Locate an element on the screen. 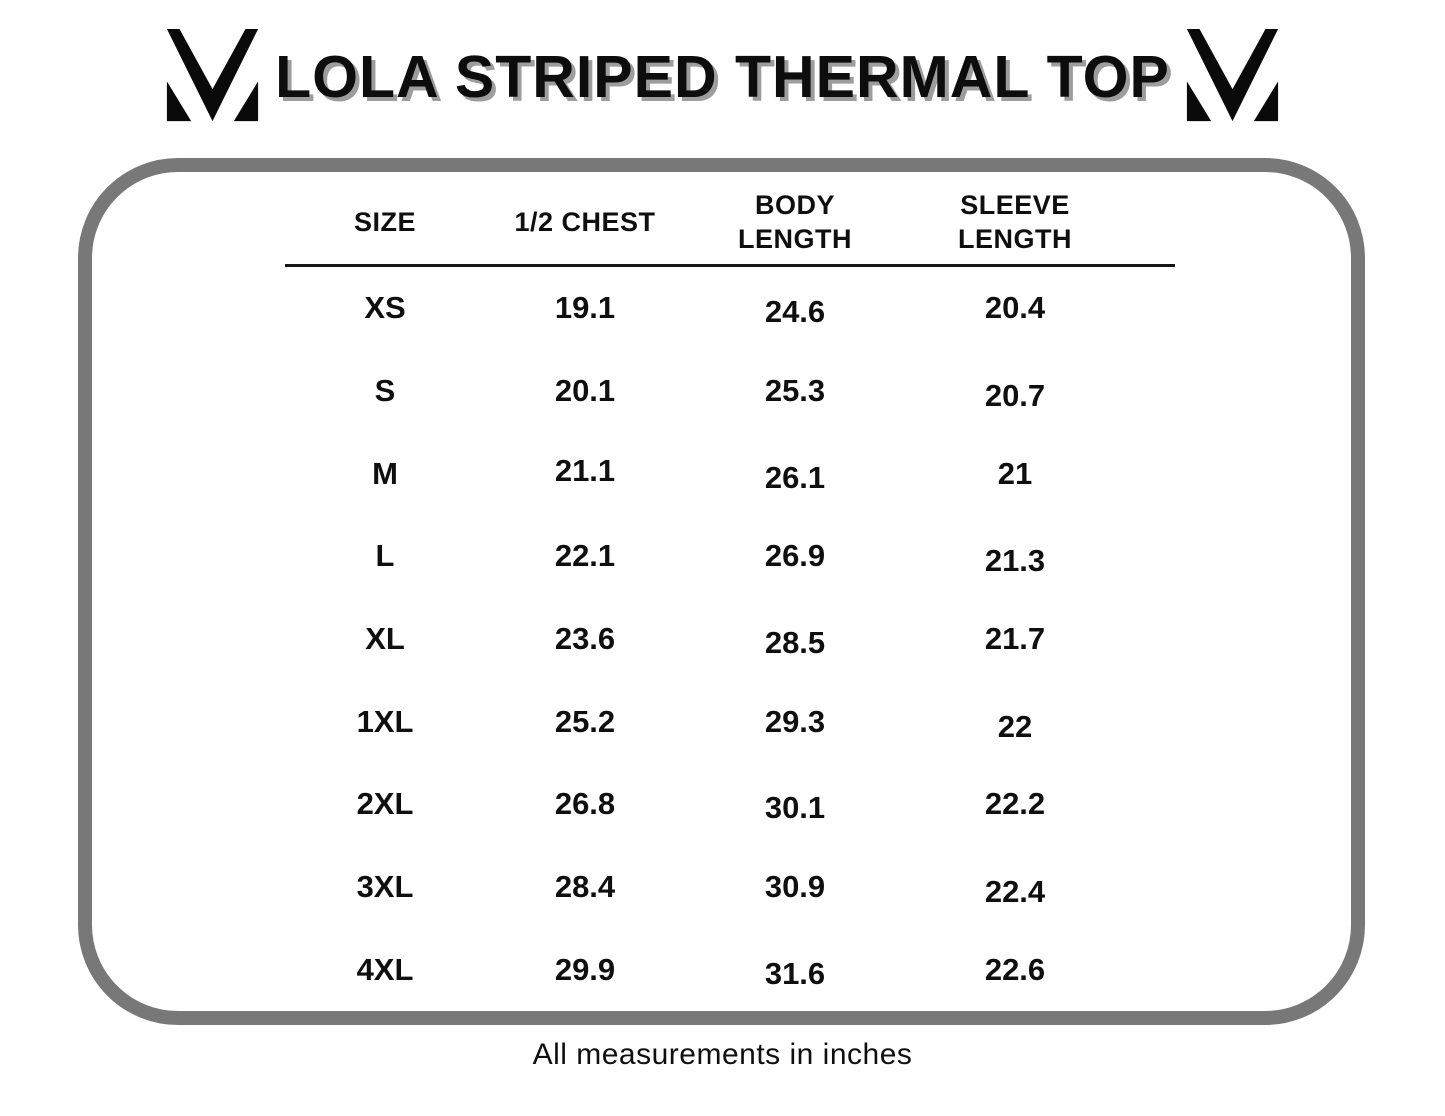  cell-body: 30.1 is located at coordinates (795, 808).